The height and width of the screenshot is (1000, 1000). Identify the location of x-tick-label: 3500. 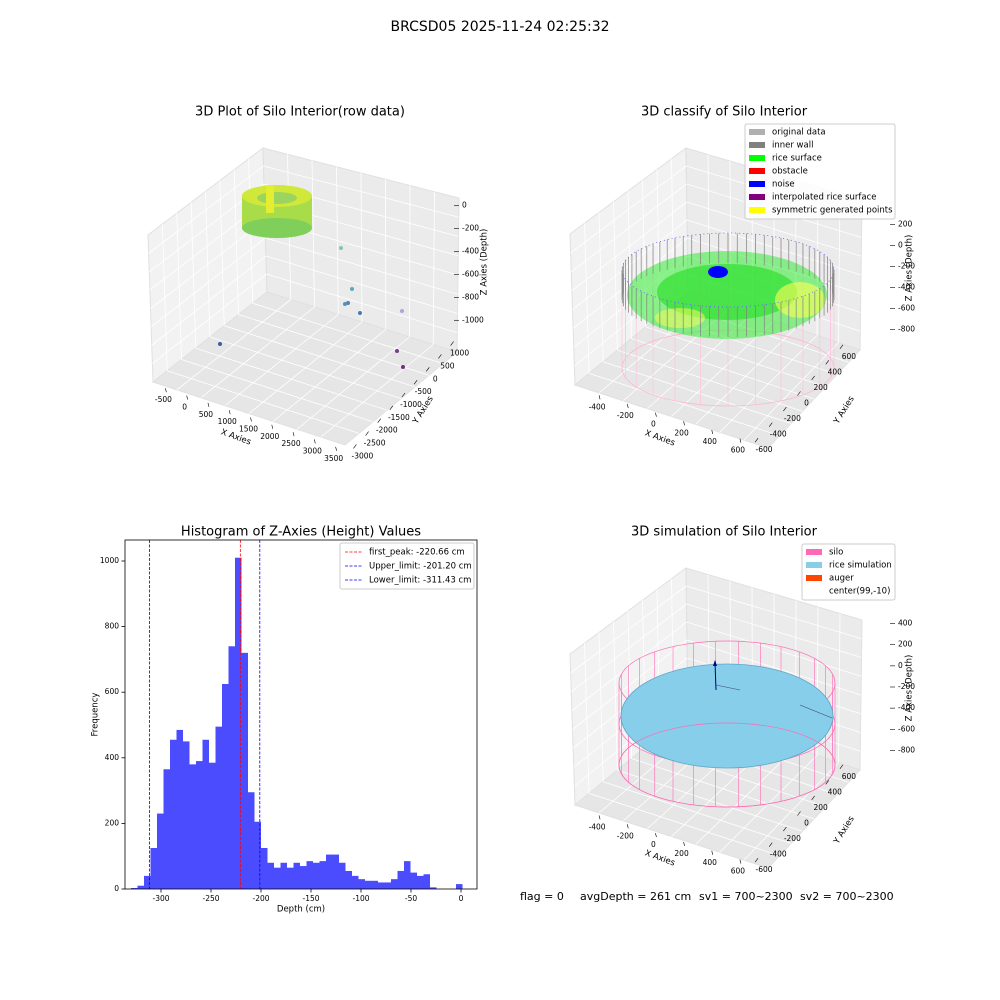
(333, 458).